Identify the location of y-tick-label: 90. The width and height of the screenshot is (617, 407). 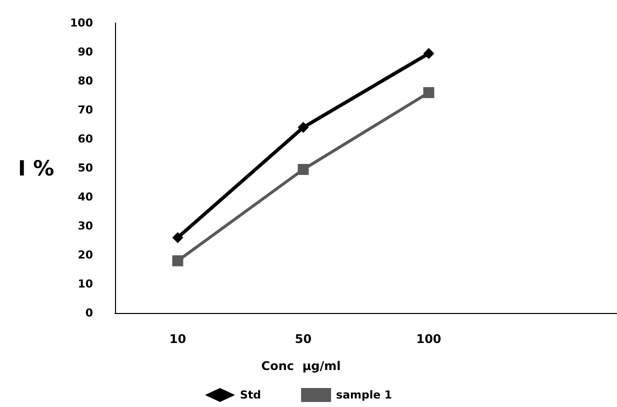
(86, 52).